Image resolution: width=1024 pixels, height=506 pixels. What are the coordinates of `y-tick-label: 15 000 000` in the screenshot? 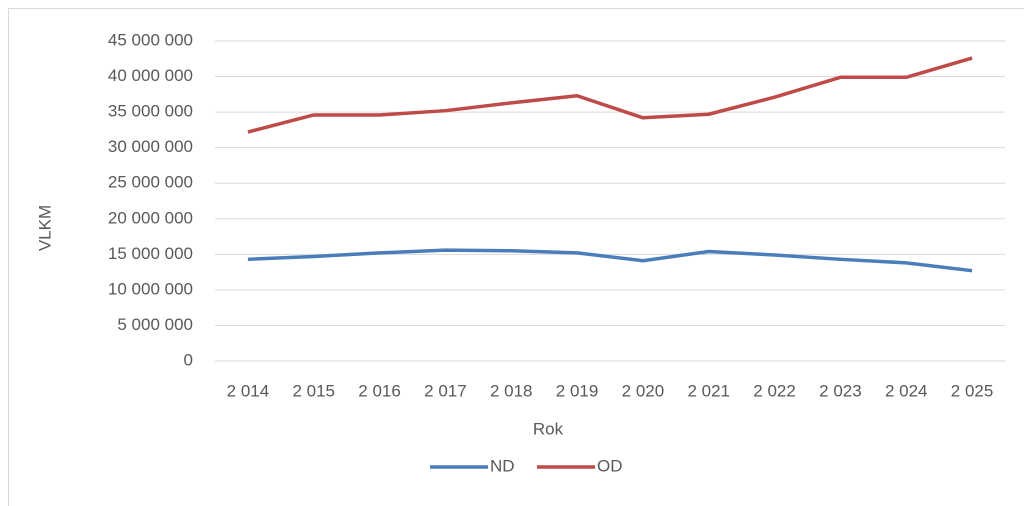 It's located at (150, 253).